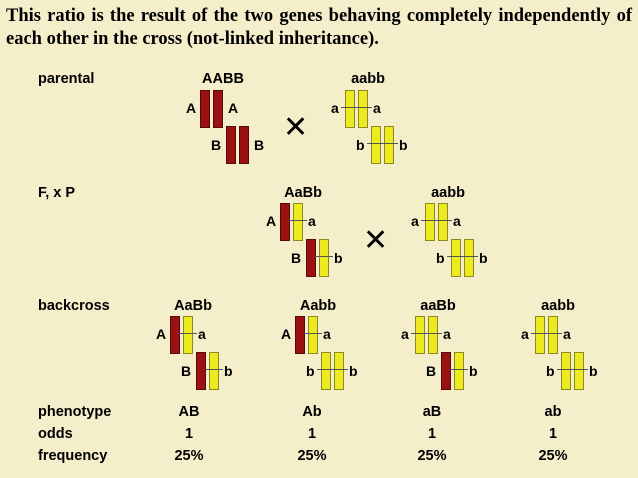 Image resolution: width=638 pixels, height=478 pixels. I want to click on genotype-label: aaBb, so click(438, 306).